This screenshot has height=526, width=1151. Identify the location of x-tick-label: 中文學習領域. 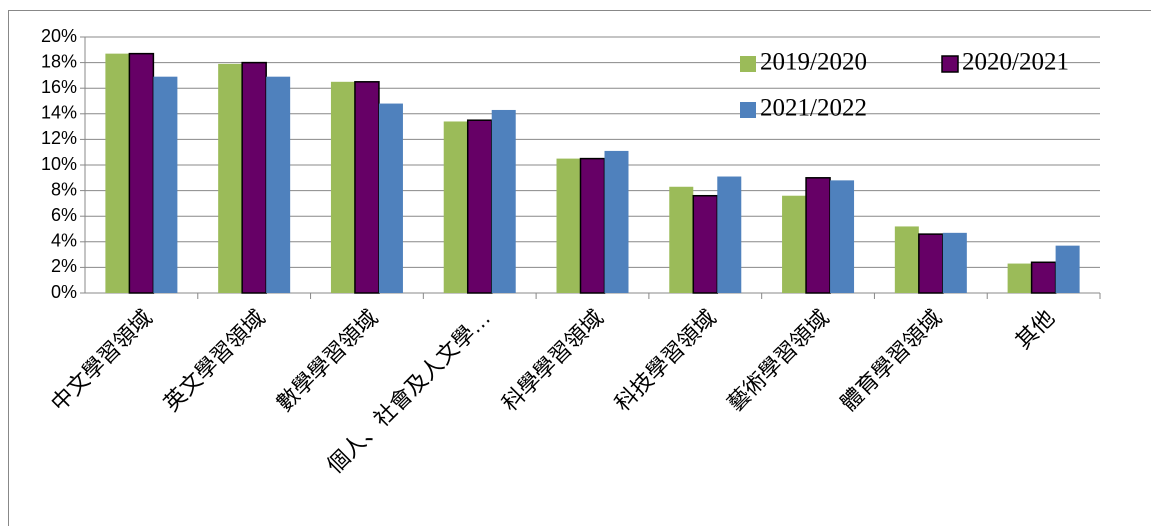
(101, 360).